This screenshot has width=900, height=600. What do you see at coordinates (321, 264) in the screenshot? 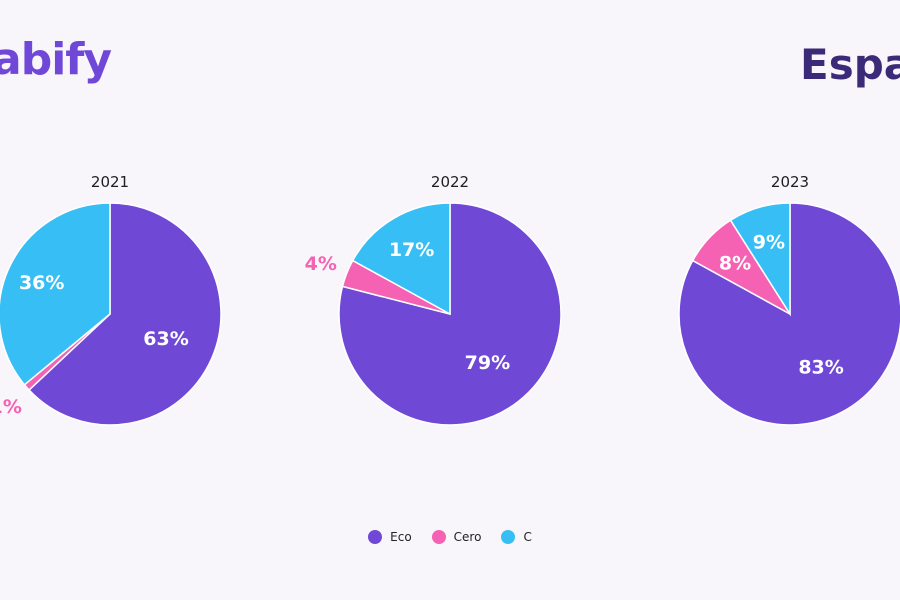
I see `data-label-cero: 4%` at bounding box center [321, 264].